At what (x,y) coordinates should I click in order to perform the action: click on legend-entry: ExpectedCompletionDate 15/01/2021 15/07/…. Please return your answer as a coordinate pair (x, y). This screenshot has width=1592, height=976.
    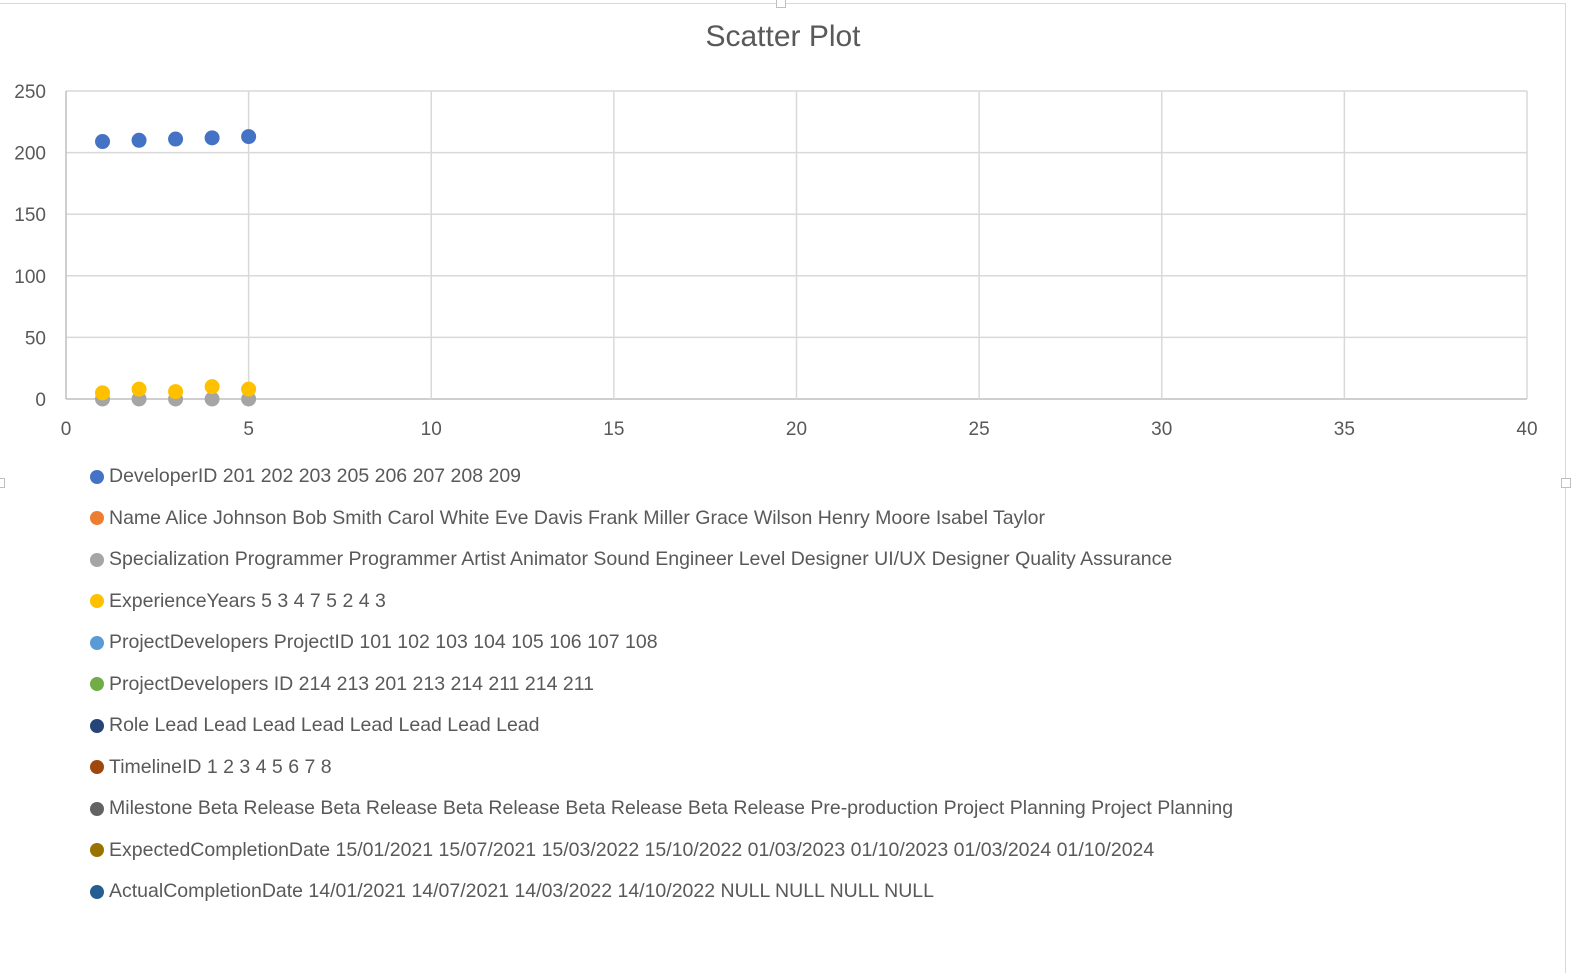
    Looking at the image, I should click on (661, 851).